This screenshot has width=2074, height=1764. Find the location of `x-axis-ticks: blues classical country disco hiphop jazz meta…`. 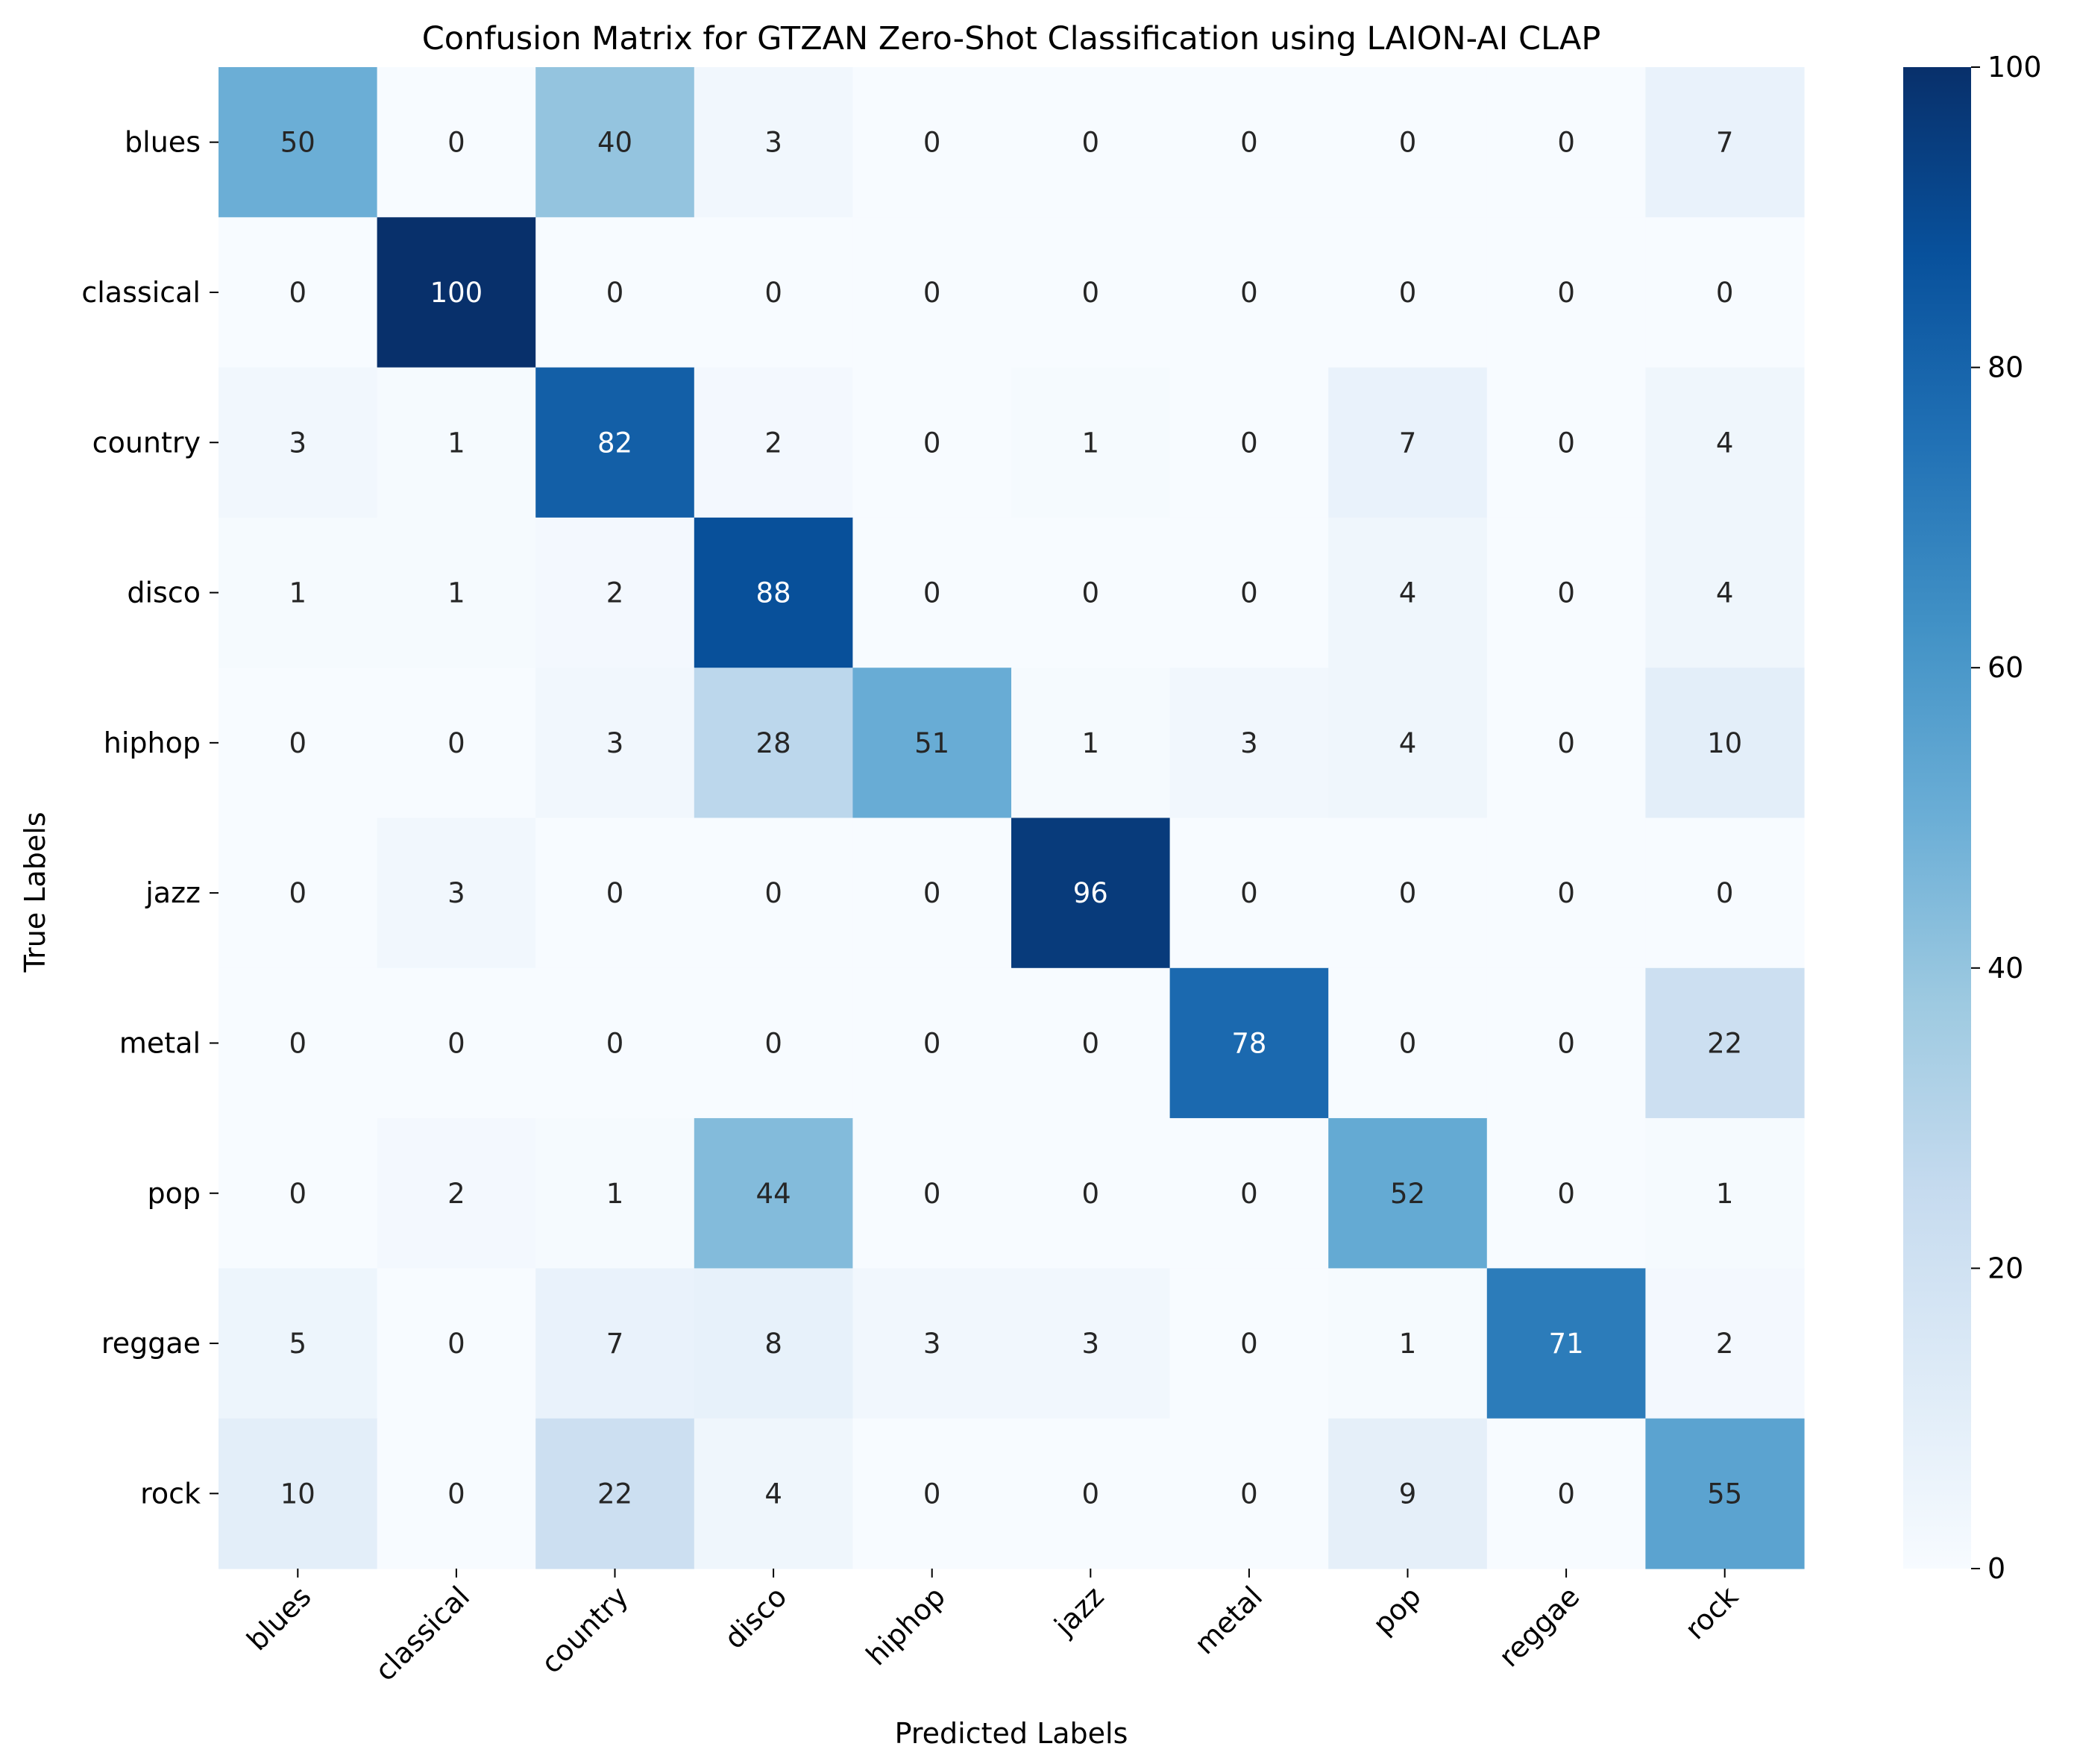

x-axis-ticks: blues classical country disco hiphop jazz meta… is located at coordinates (992, 1628).